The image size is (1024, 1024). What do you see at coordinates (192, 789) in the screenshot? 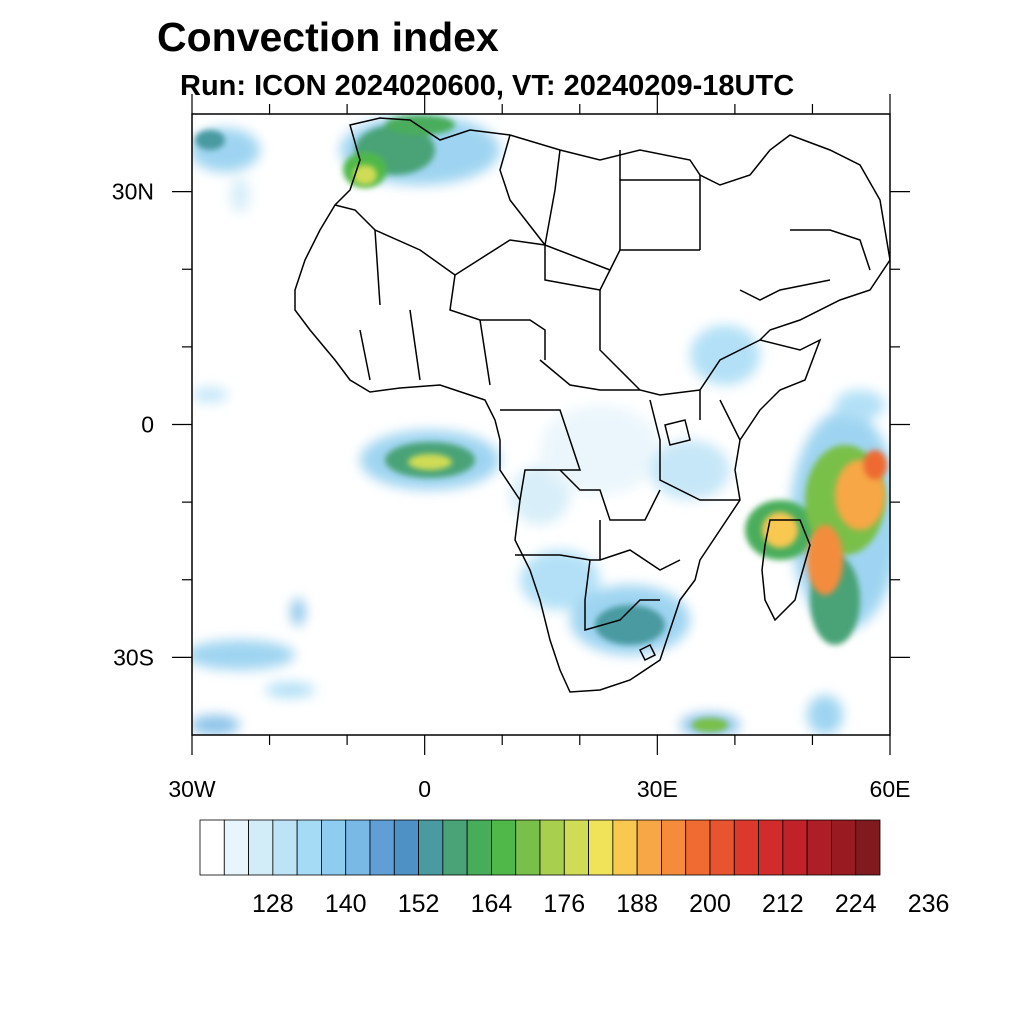
I see `lon-tick-label: 30W` at bounding box center [192, 789].